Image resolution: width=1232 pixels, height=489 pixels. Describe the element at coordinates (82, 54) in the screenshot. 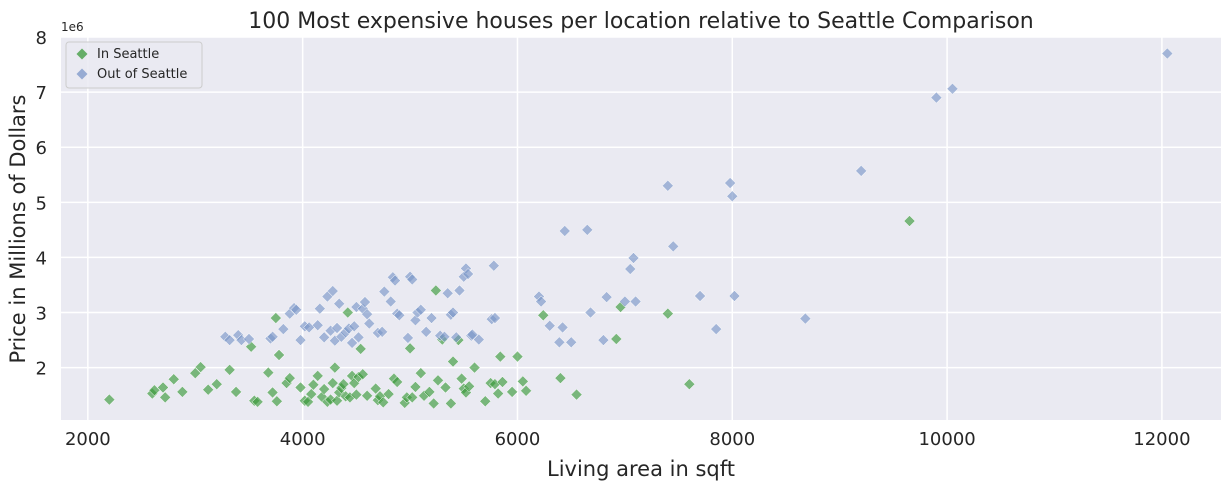

I see `legend-marker-in-seattle` at that location.